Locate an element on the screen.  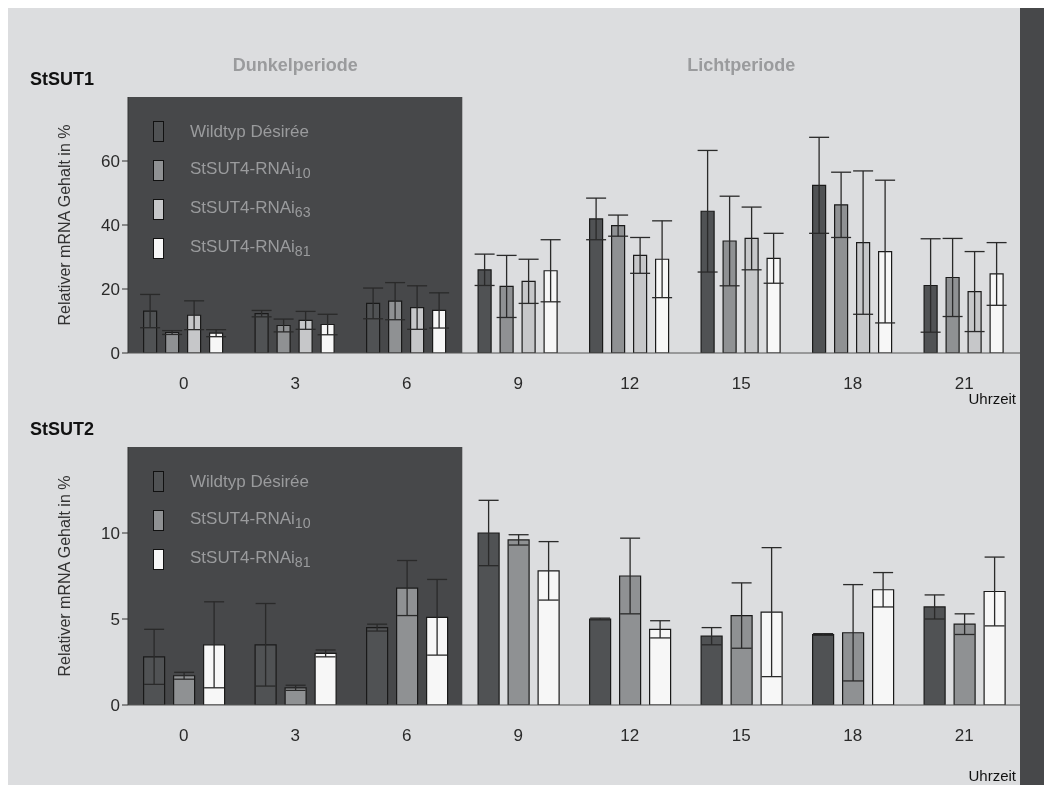
x-axis-title: Uhrzeit is located at coordinates (992, 775).